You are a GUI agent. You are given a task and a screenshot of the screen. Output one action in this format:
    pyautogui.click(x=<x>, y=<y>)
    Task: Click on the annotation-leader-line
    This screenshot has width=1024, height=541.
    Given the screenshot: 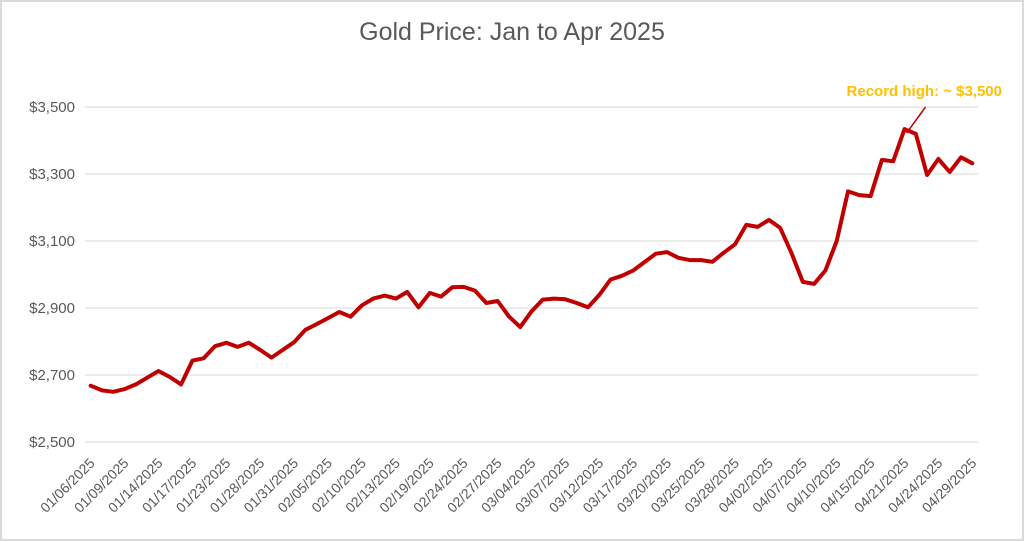 What is the action you would take?
    pyautogui.click(x=916, y=120)
    